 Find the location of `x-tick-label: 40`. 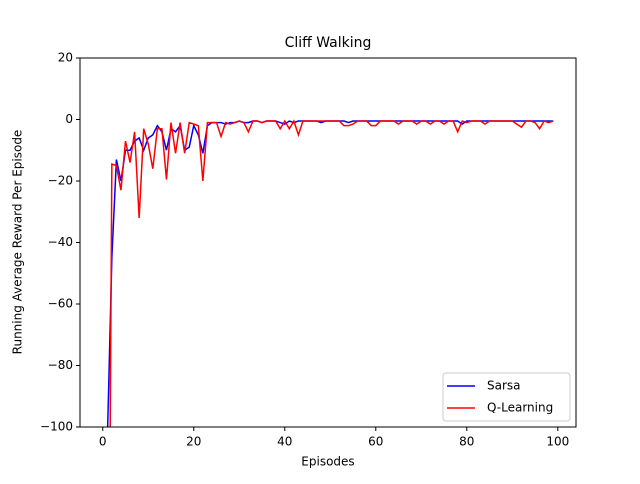

x-tick-label: 40 is located at coordinates (284, 442).